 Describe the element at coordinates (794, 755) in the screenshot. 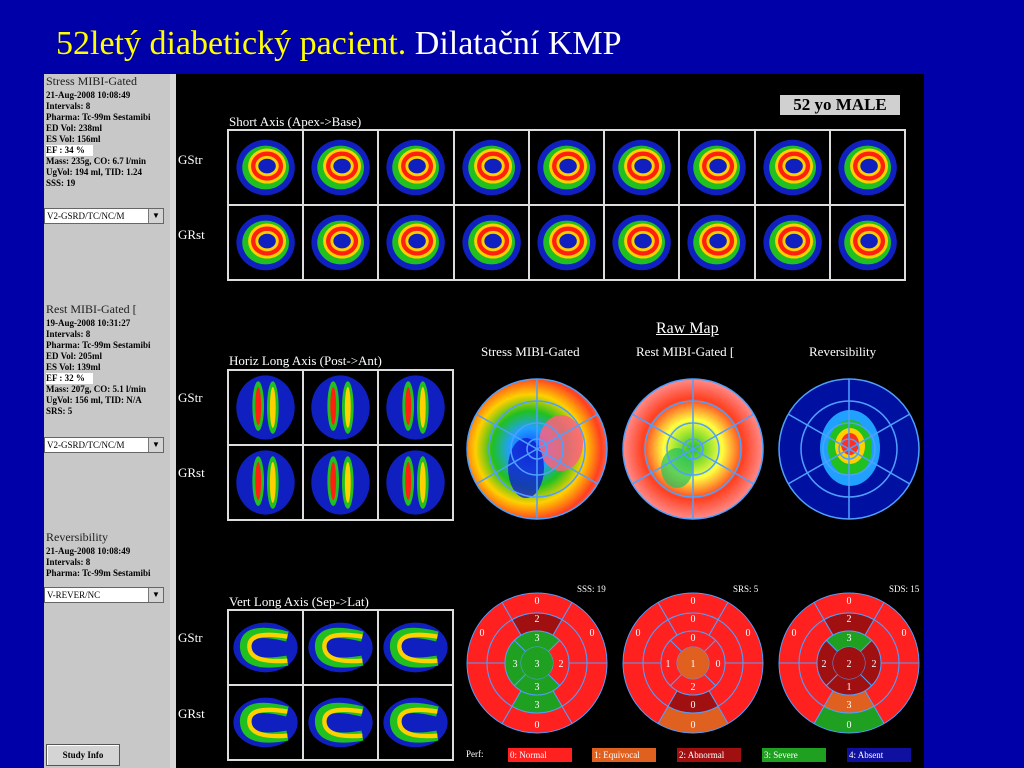

I see `legend-severe: 3: Severe` at that location.